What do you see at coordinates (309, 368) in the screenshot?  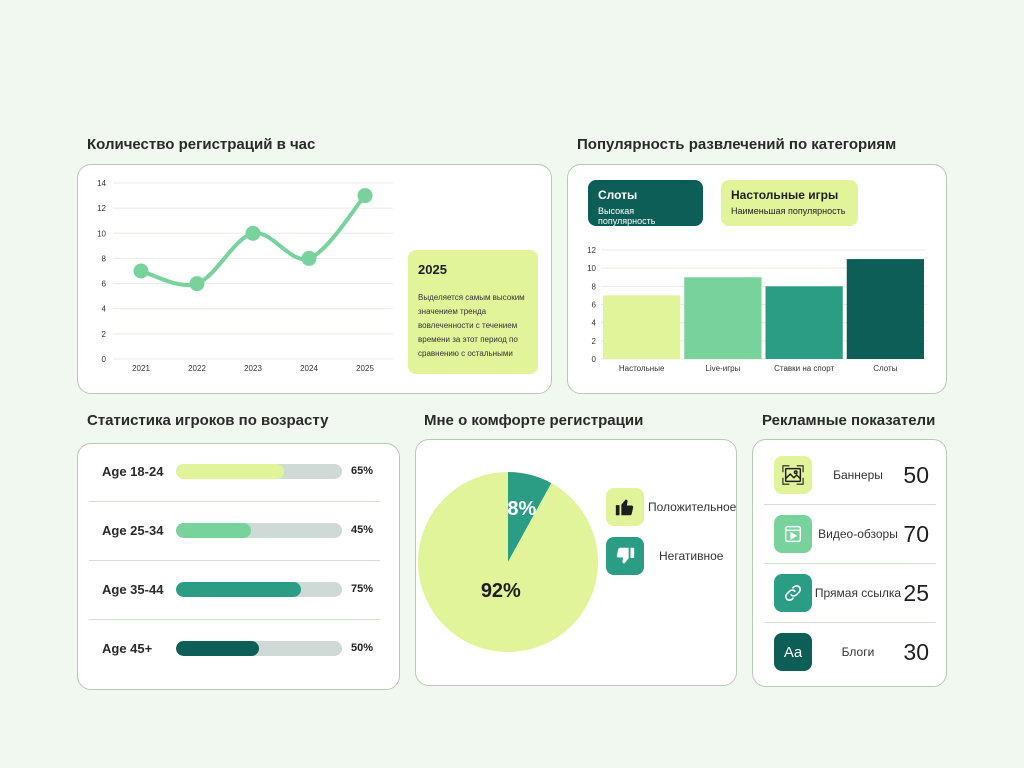 I see `x-tick-label: 2024` at bounding box center [309, 368].